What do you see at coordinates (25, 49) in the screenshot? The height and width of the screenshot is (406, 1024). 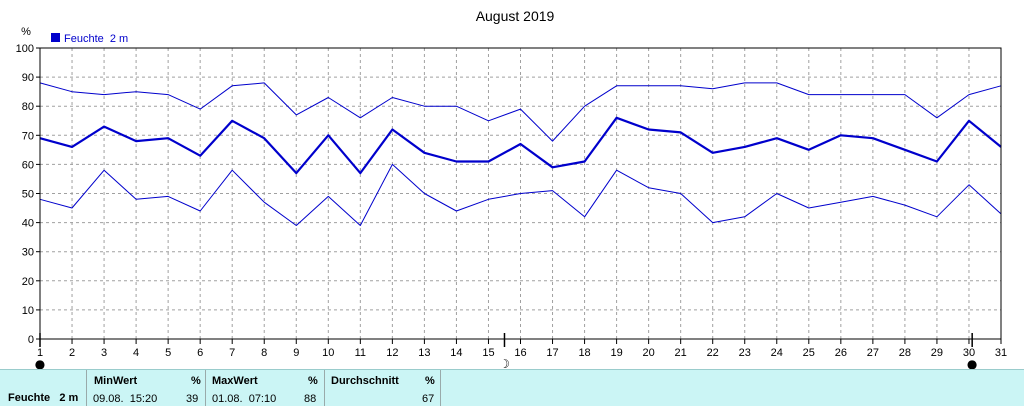 I see `y-tick-label: 100` at bounding box center [25, 49].